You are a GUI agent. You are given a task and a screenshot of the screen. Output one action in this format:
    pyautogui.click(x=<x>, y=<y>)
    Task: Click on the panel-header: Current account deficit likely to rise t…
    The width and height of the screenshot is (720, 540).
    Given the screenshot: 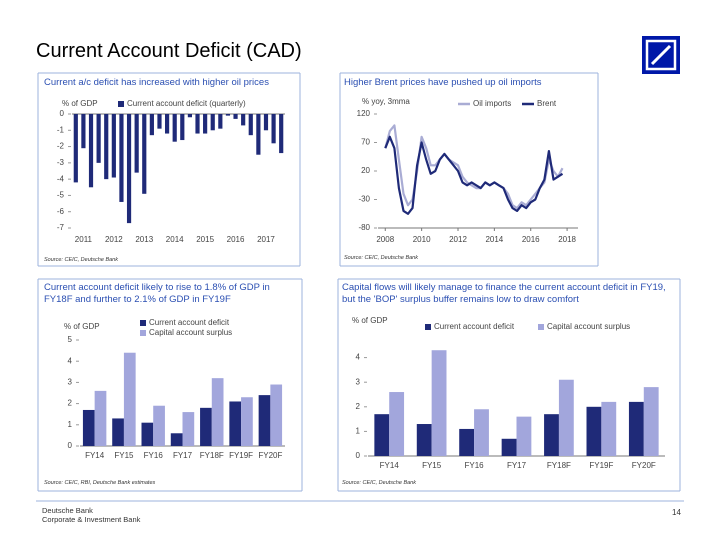 What is the action you would take?
    pyautogui.click(x=157, y=293)
    